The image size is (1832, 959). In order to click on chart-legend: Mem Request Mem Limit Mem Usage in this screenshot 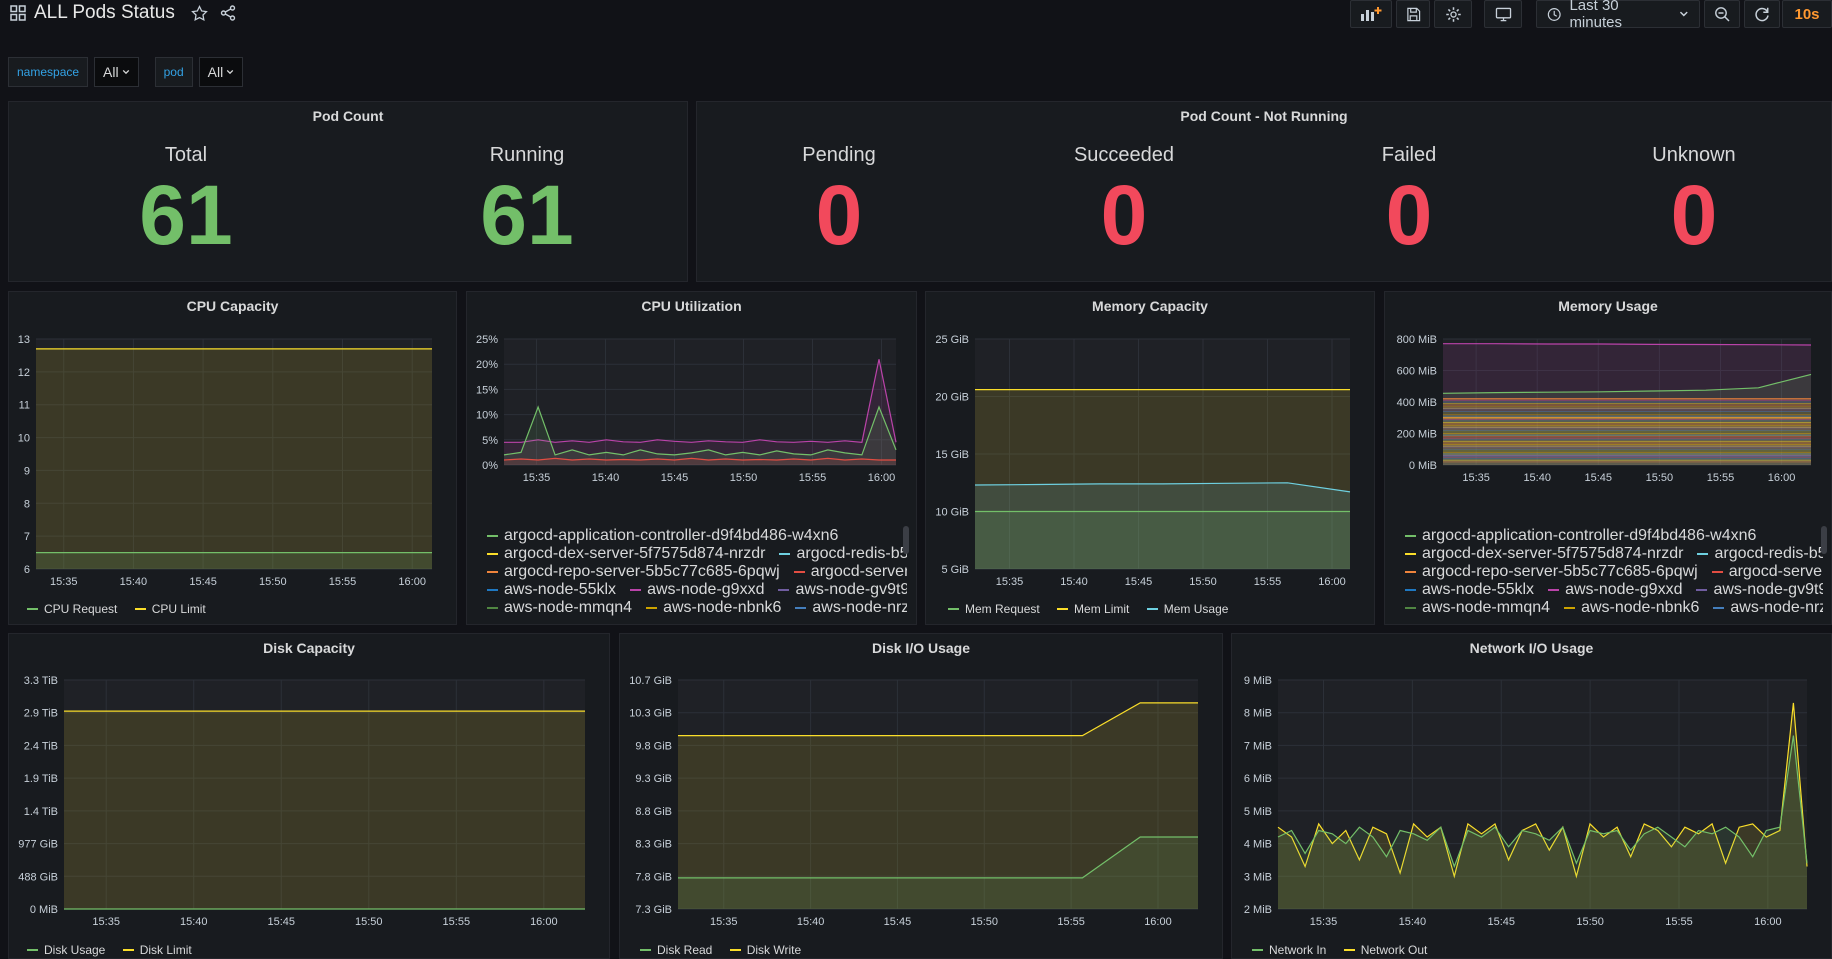, I will do `click(1095, 607)`.